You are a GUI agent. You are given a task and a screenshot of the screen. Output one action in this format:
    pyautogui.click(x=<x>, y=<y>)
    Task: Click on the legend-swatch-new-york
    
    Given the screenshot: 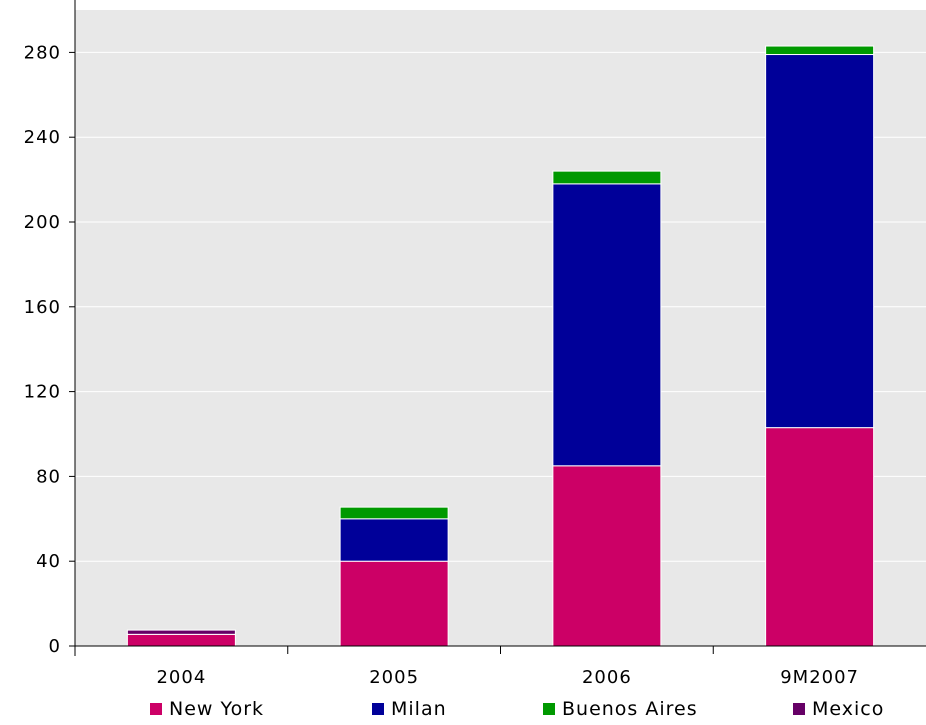 What is the action you would take?
    pyautogui.click(x=156, y=709)
    